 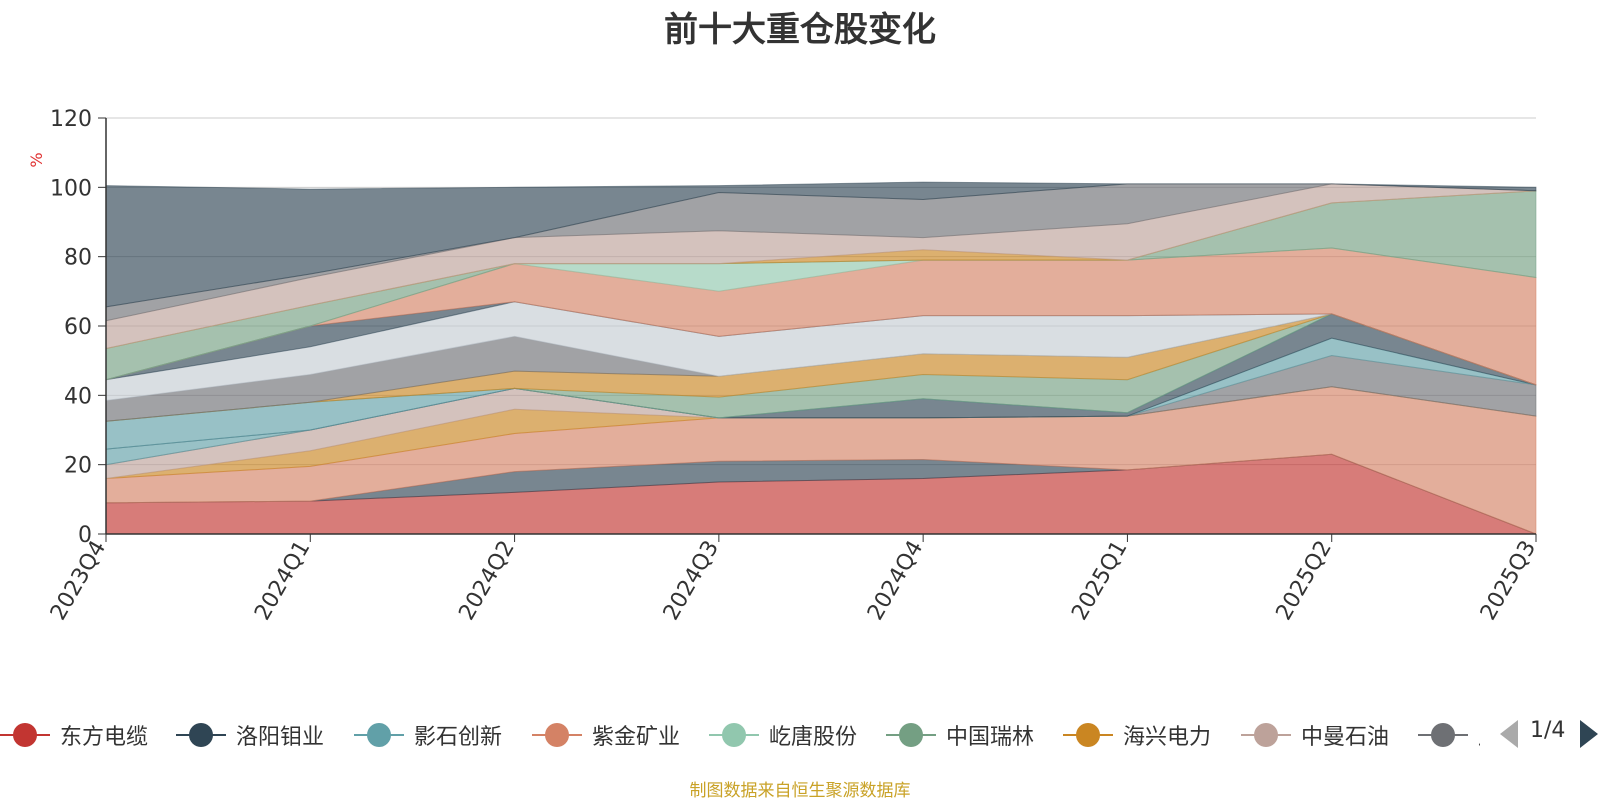 I want to click on legend-item: 紫金矿业, so click(x=606, y=735).